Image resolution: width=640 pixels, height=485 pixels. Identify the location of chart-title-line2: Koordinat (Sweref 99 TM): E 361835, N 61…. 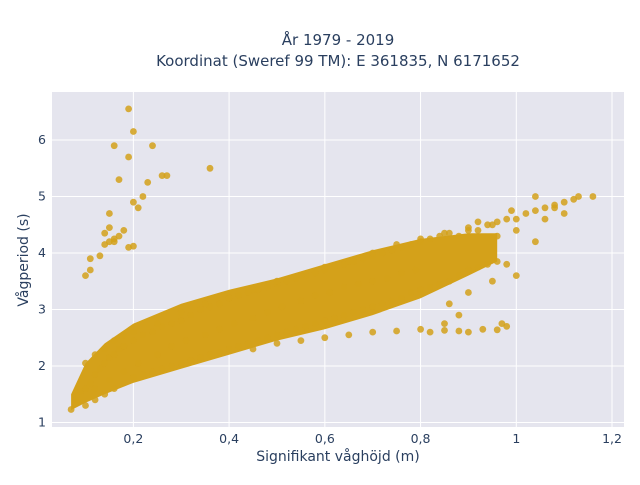
(338, 61).